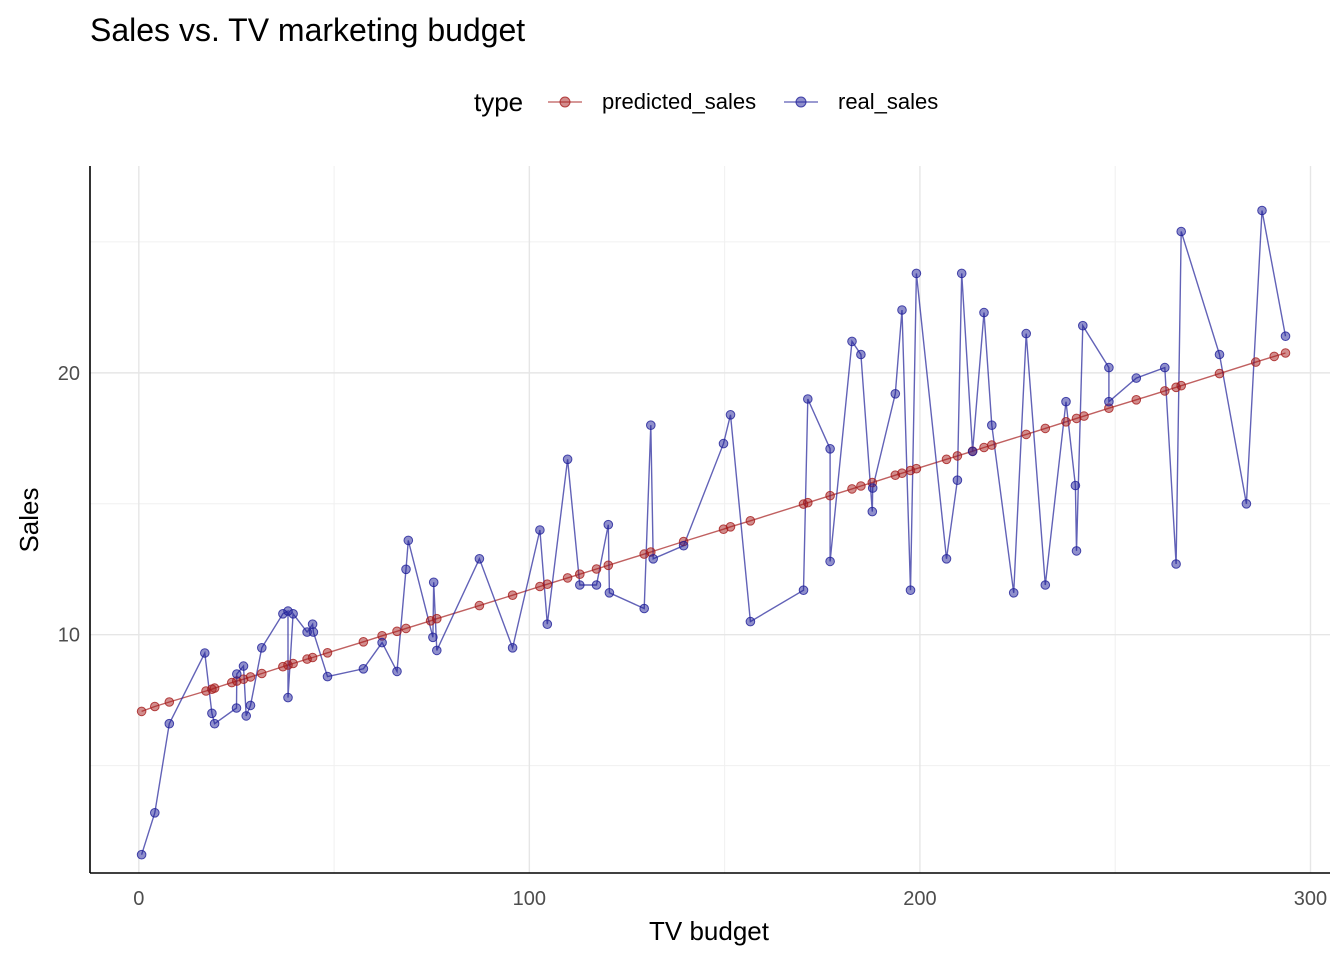 The image size is (1344, 960). Describe the element at coordinates (709, 931) in the screenshot. I see `x-axis-title: TV budget` at that location.